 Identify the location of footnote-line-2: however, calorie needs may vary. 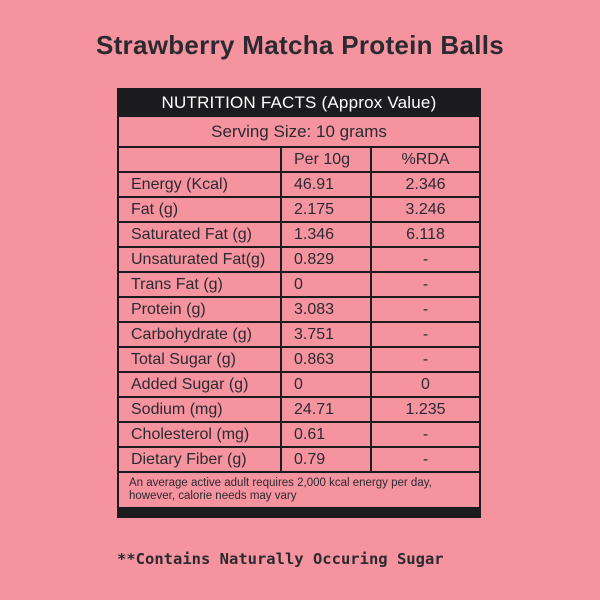
(213, 496).